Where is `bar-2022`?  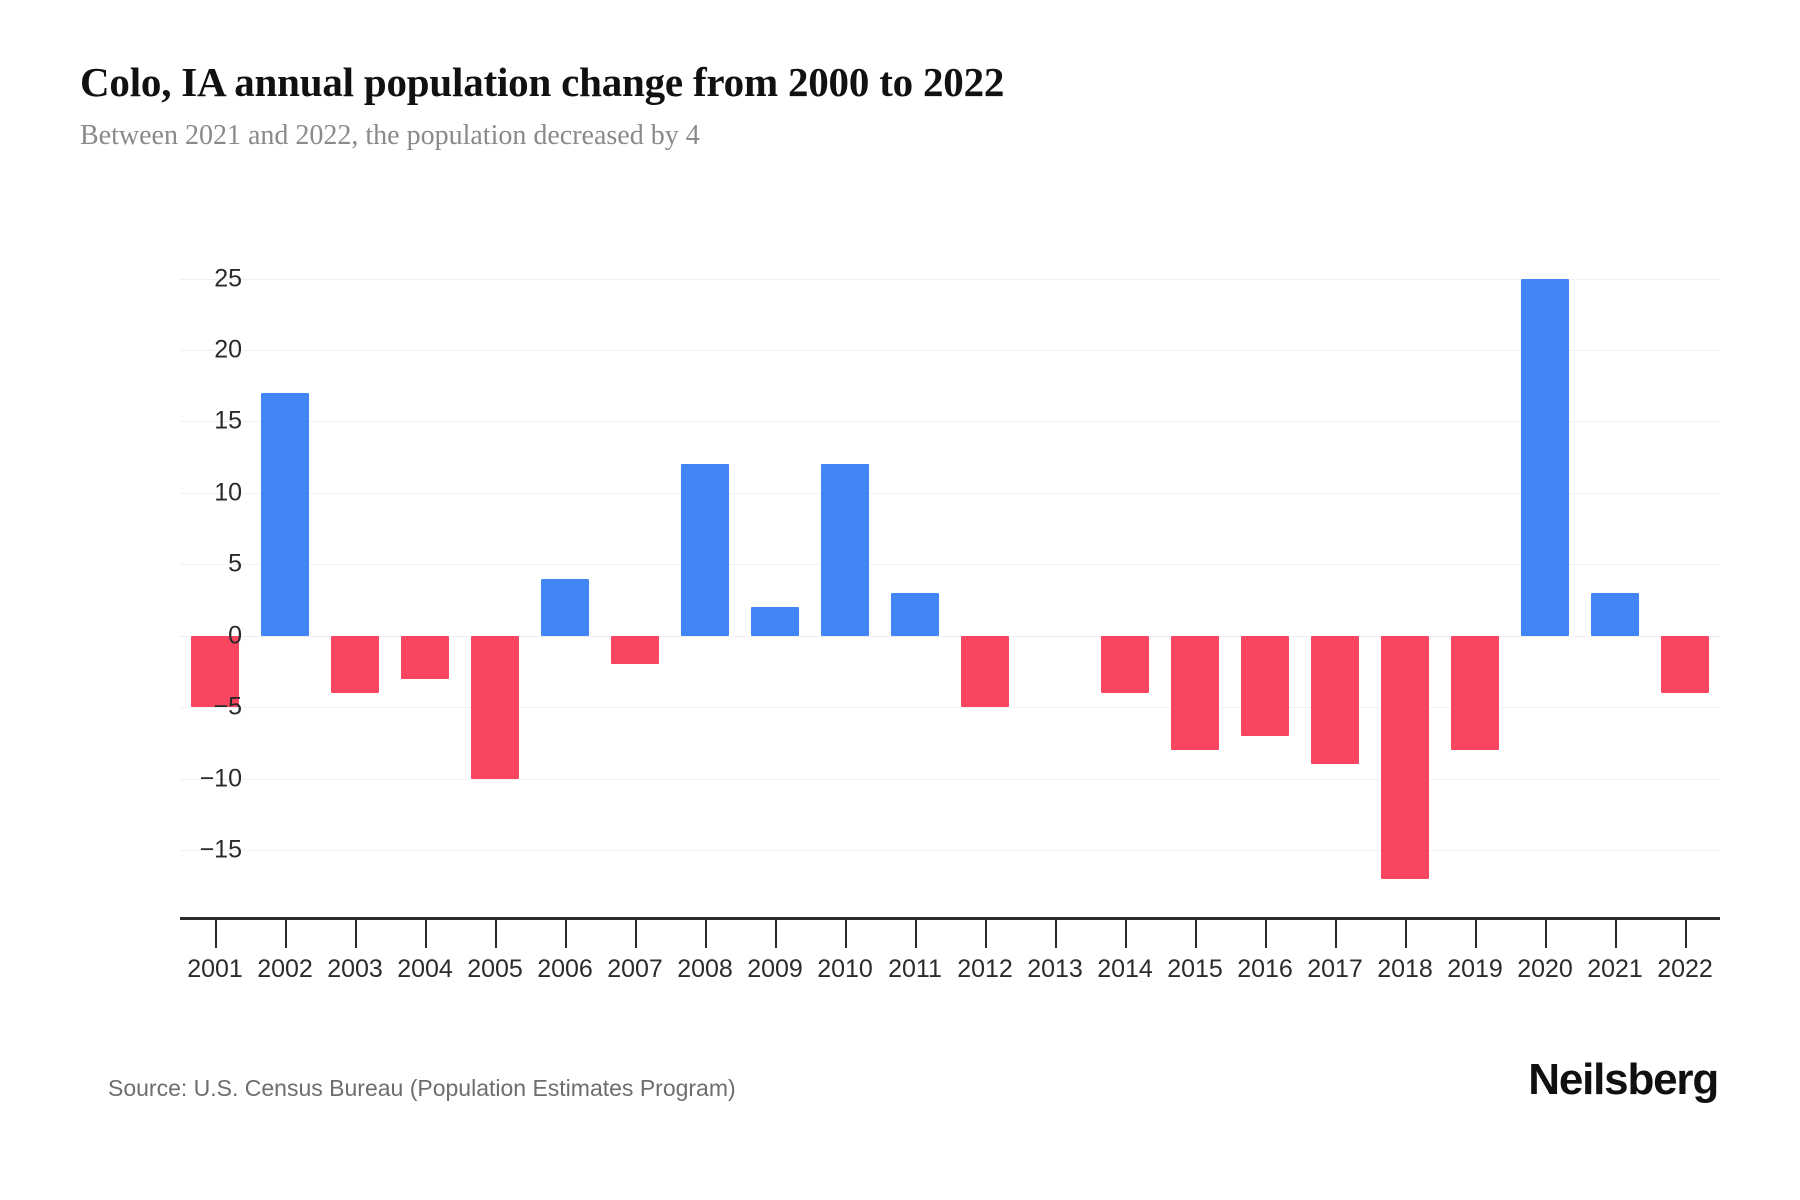 bar-2022 is located at coordinates (1685, 664).